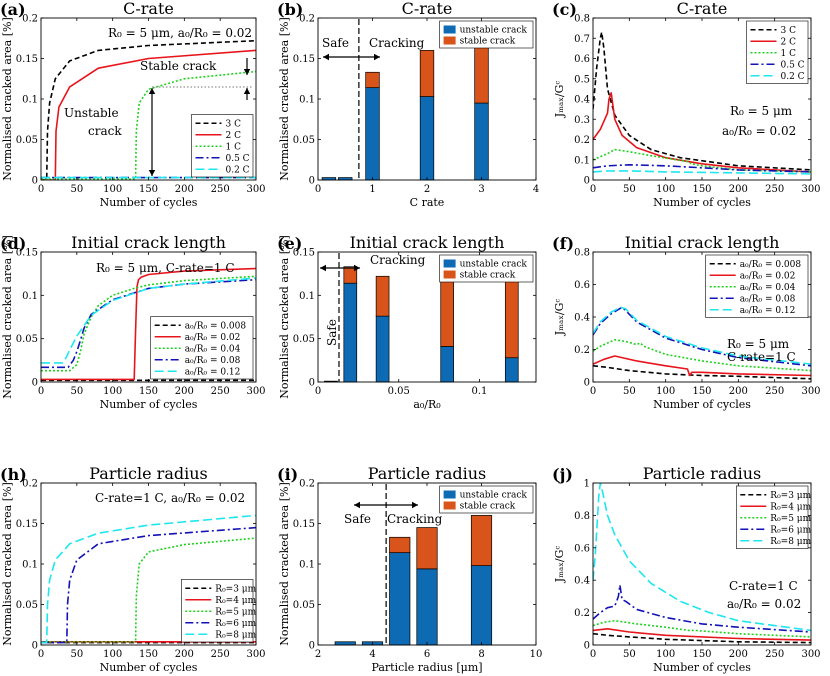 The image size is (830, 676). What do you see at coordinates (372, 654) in the screenshot?
I see `x-tick-label: 4` at bounding box center [372, 654].